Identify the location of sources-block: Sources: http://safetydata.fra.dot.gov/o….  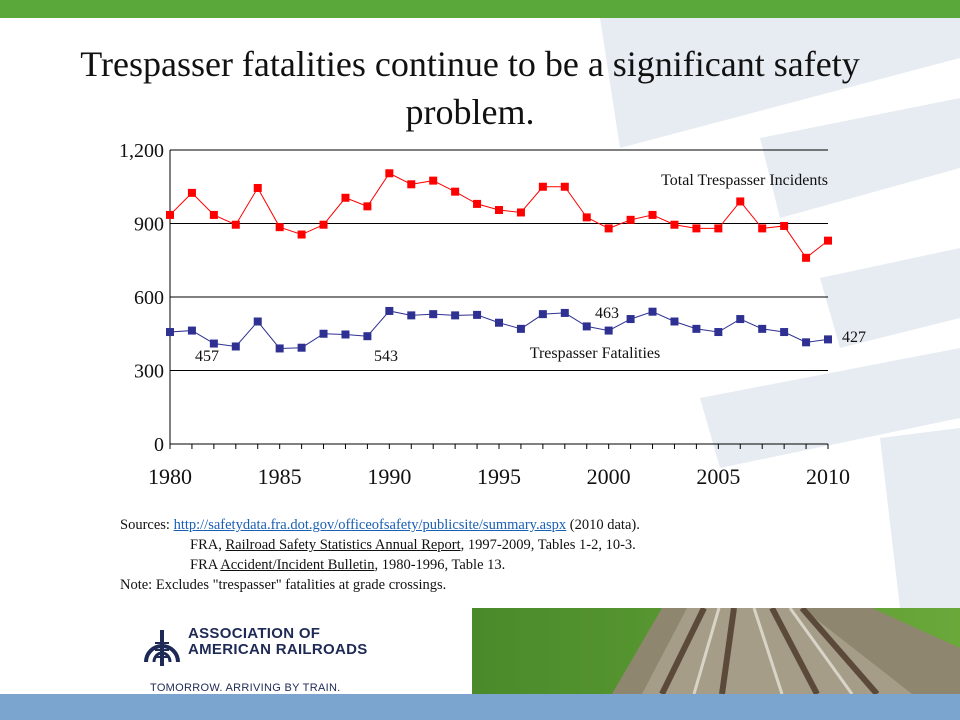
(500, 555).